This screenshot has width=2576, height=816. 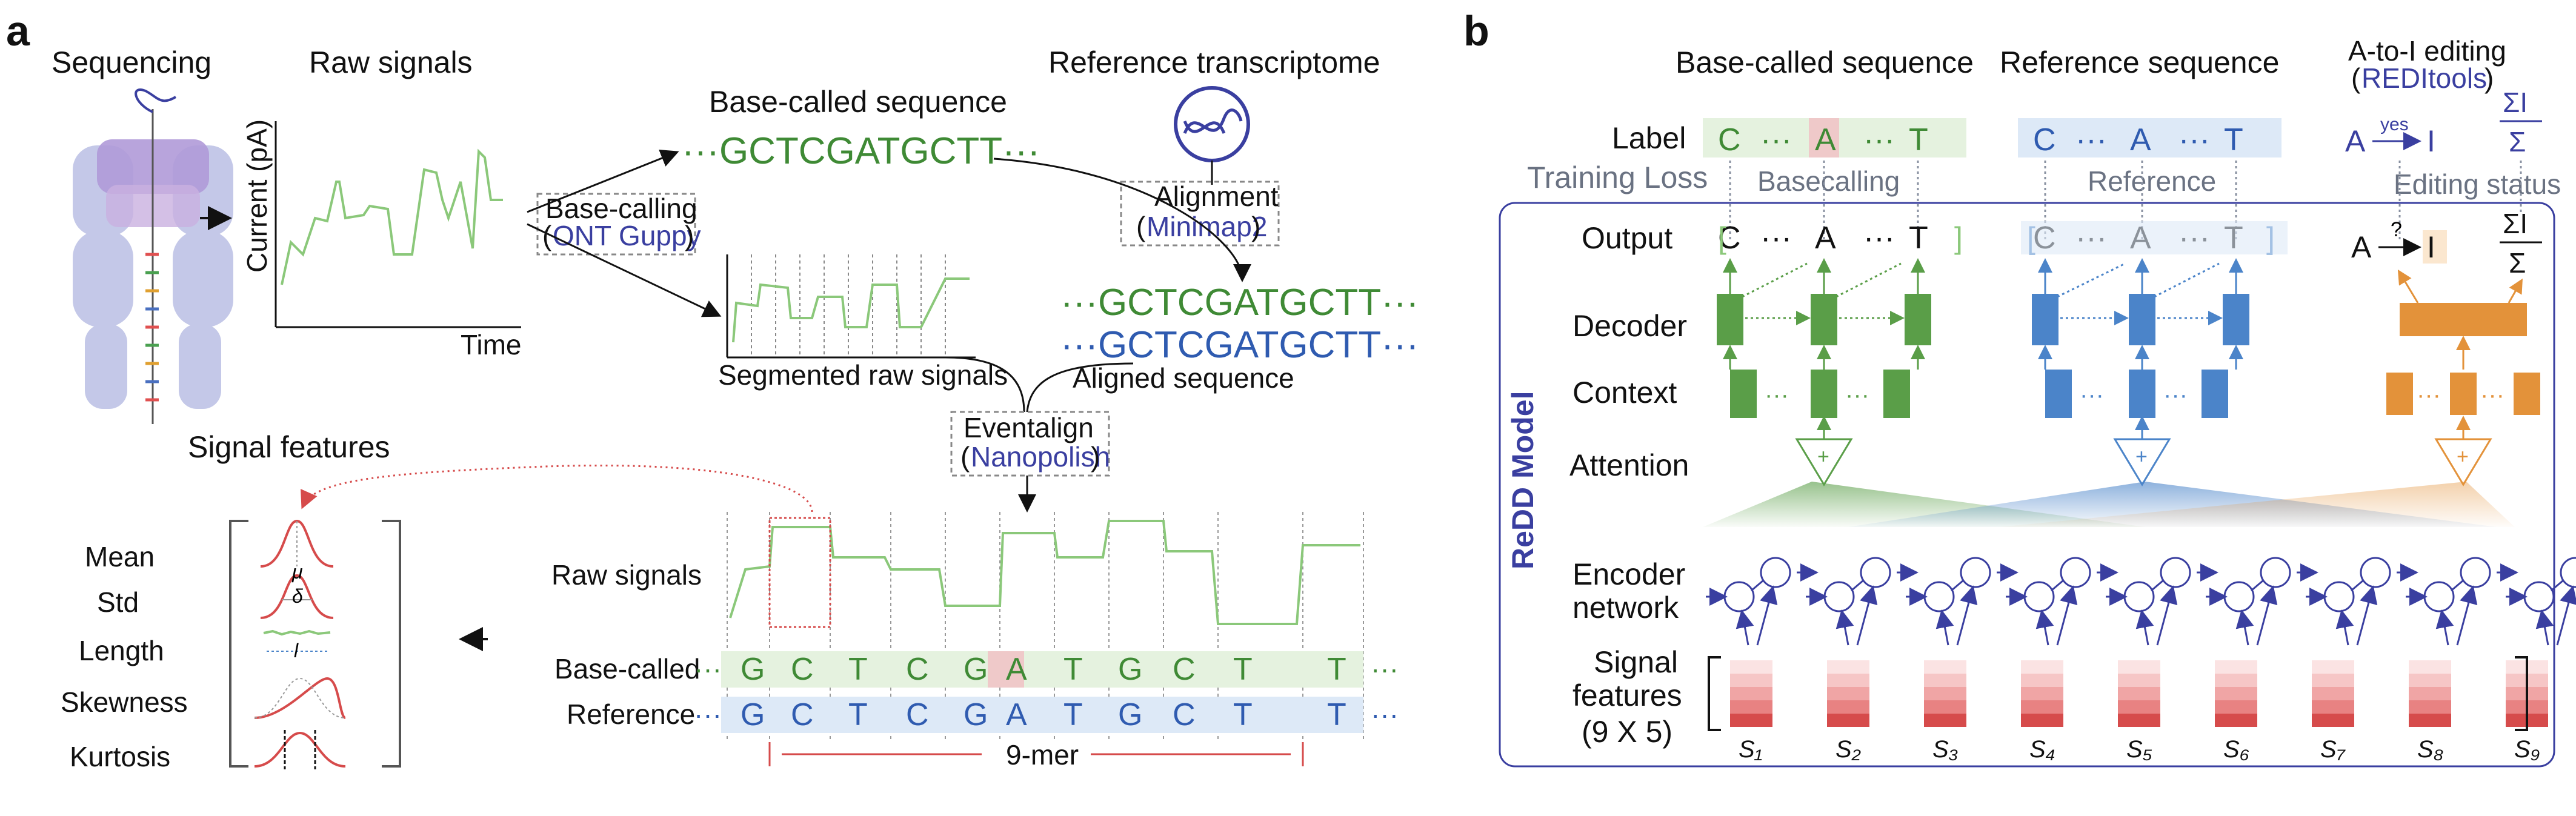 I want to click on training-loss: Training Loss, so click(x=1617, y=177).